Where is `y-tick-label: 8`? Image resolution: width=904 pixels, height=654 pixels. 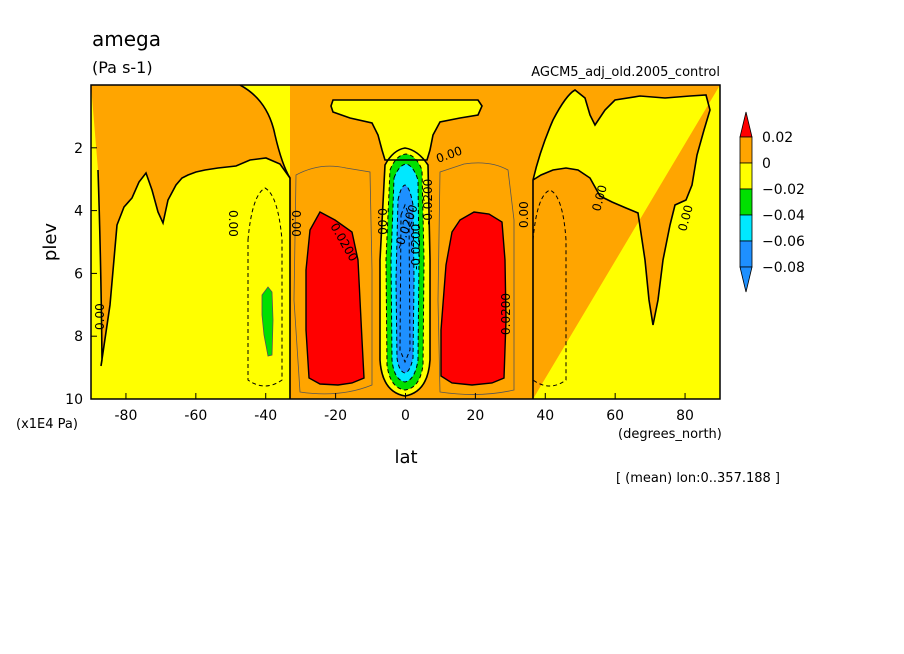
y-tick-label: 8 is located at coordinates (78, 337).